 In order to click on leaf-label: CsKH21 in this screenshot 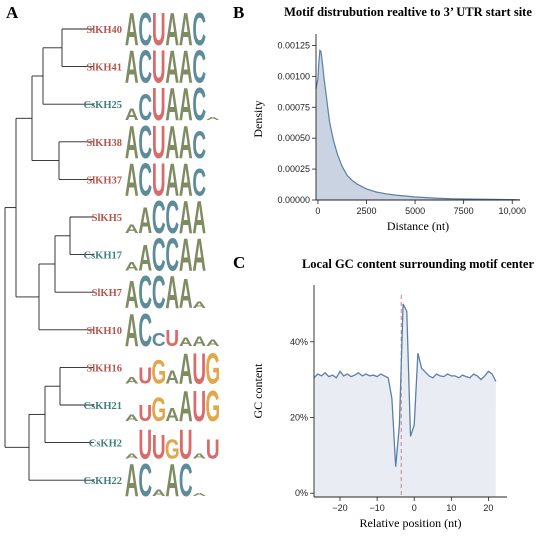, I will do `click(102, 406)`.